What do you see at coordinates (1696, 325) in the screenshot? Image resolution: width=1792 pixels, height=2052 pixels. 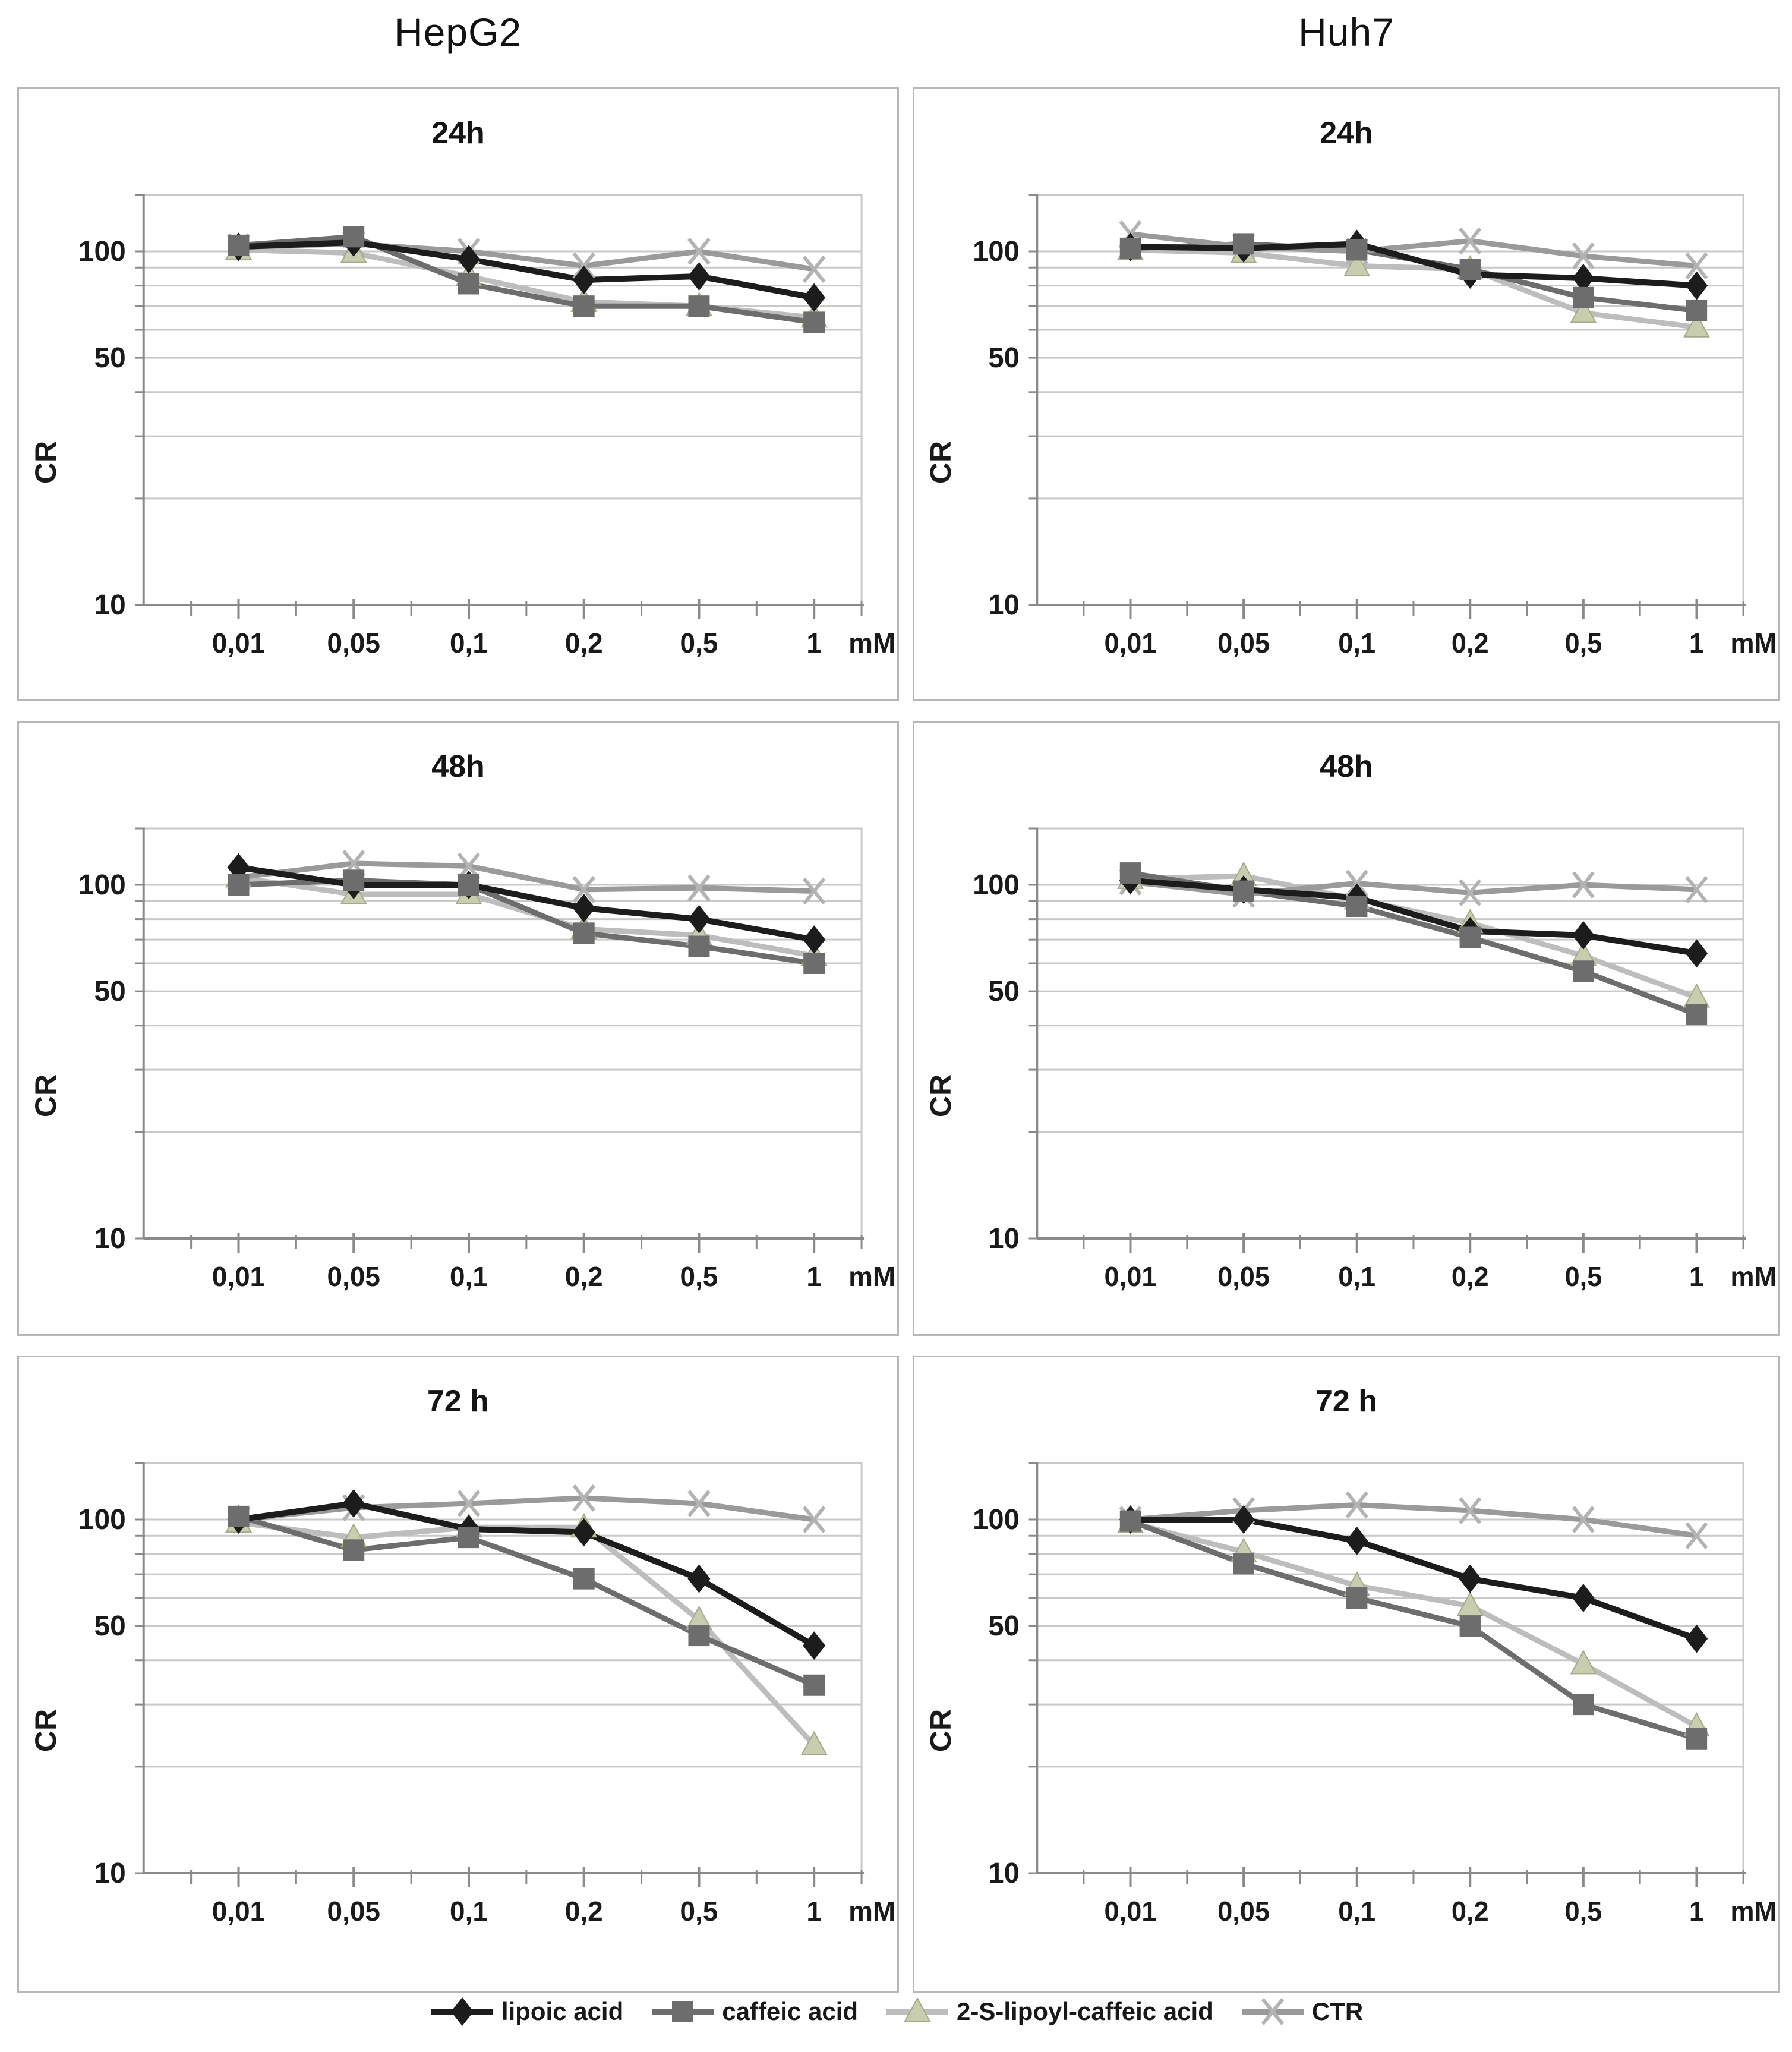 I see `triangle-marker` at bounding box center [1696, 325].